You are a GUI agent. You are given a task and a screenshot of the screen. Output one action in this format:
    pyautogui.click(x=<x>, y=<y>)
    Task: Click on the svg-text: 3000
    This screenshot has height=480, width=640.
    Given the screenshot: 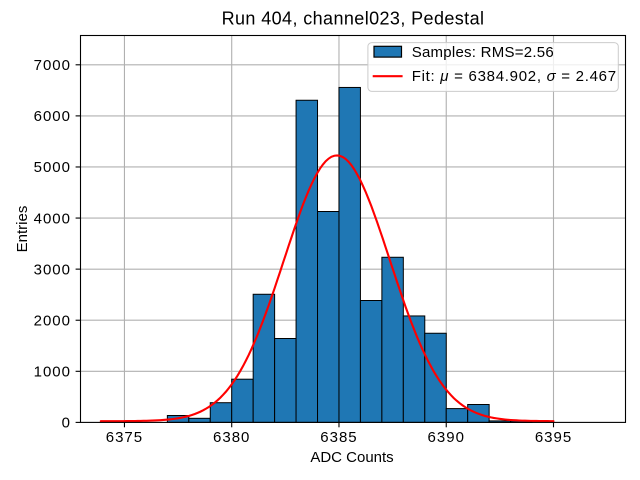 What is the action you would take?
    pyautogui.click(x=52, y=269)
    